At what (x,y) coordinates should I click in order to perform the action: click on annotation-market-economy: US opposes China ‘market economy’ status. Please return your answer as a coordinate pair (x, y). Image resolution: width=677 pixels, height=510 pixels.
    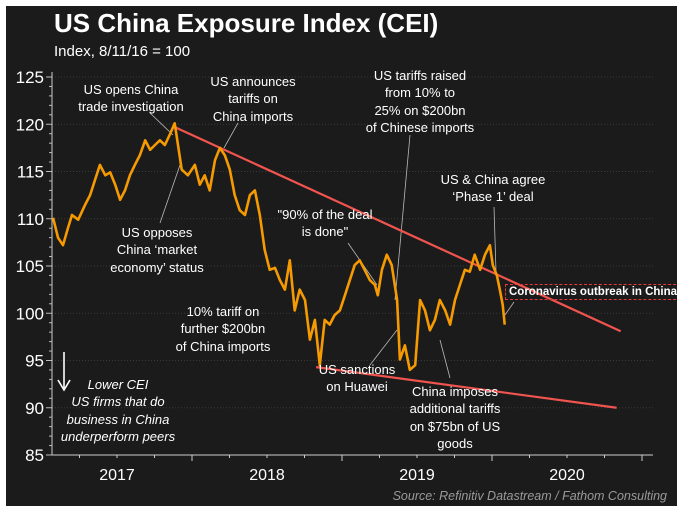
    Looking at the image, I should click on (157, 250).